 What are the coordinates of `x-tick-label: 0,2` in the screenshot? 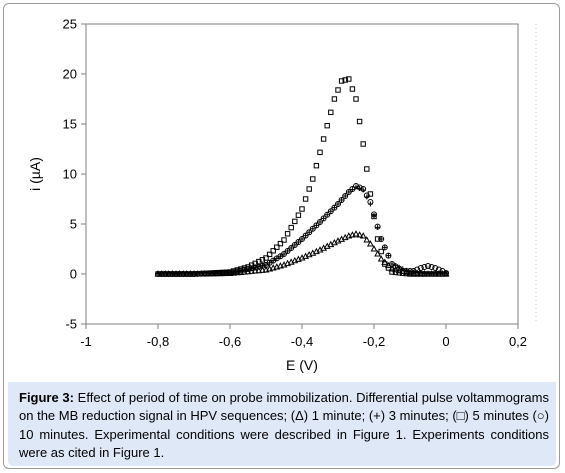 It's located at (518, 341).